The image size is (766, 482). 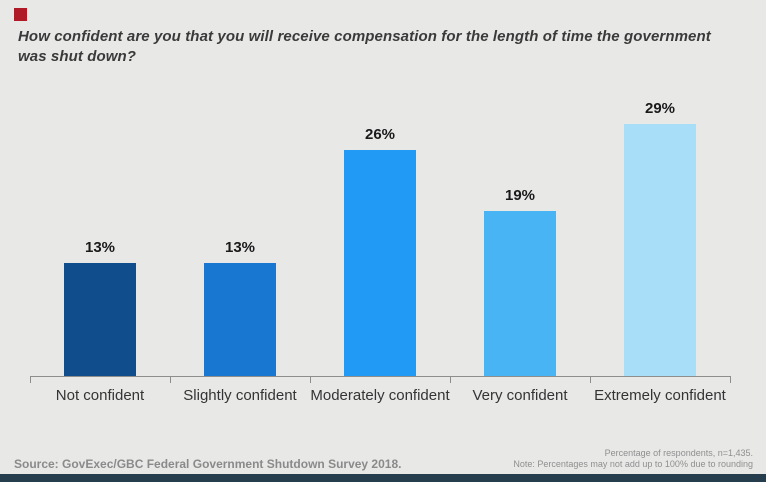 I want to click on bar-slightly-confident, so click(x=240, y=319).